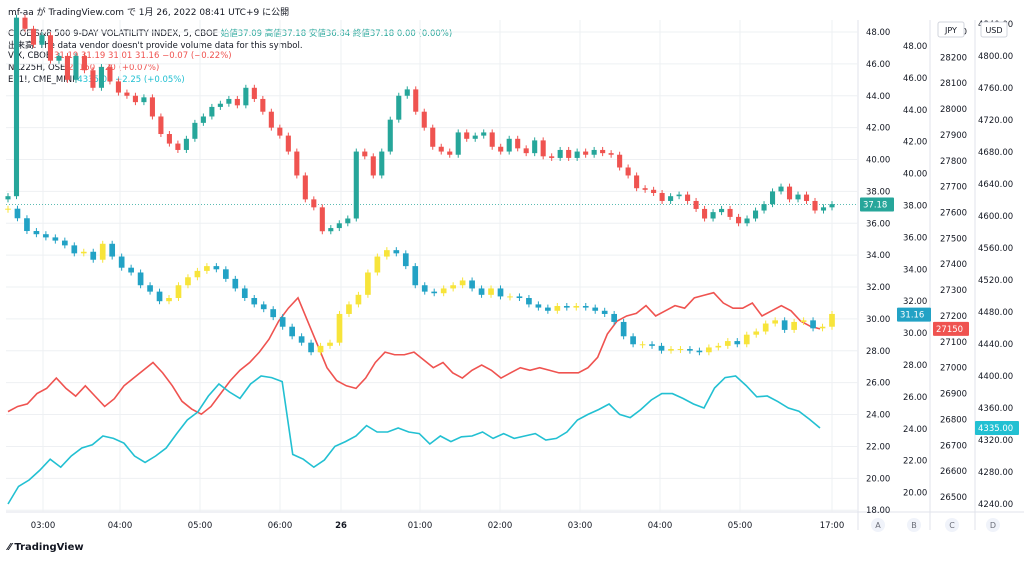 The image size is (1024, 561). Describe the element at coordinates (914, 525) in the screenshot. I see `scale-button-b` at that location.